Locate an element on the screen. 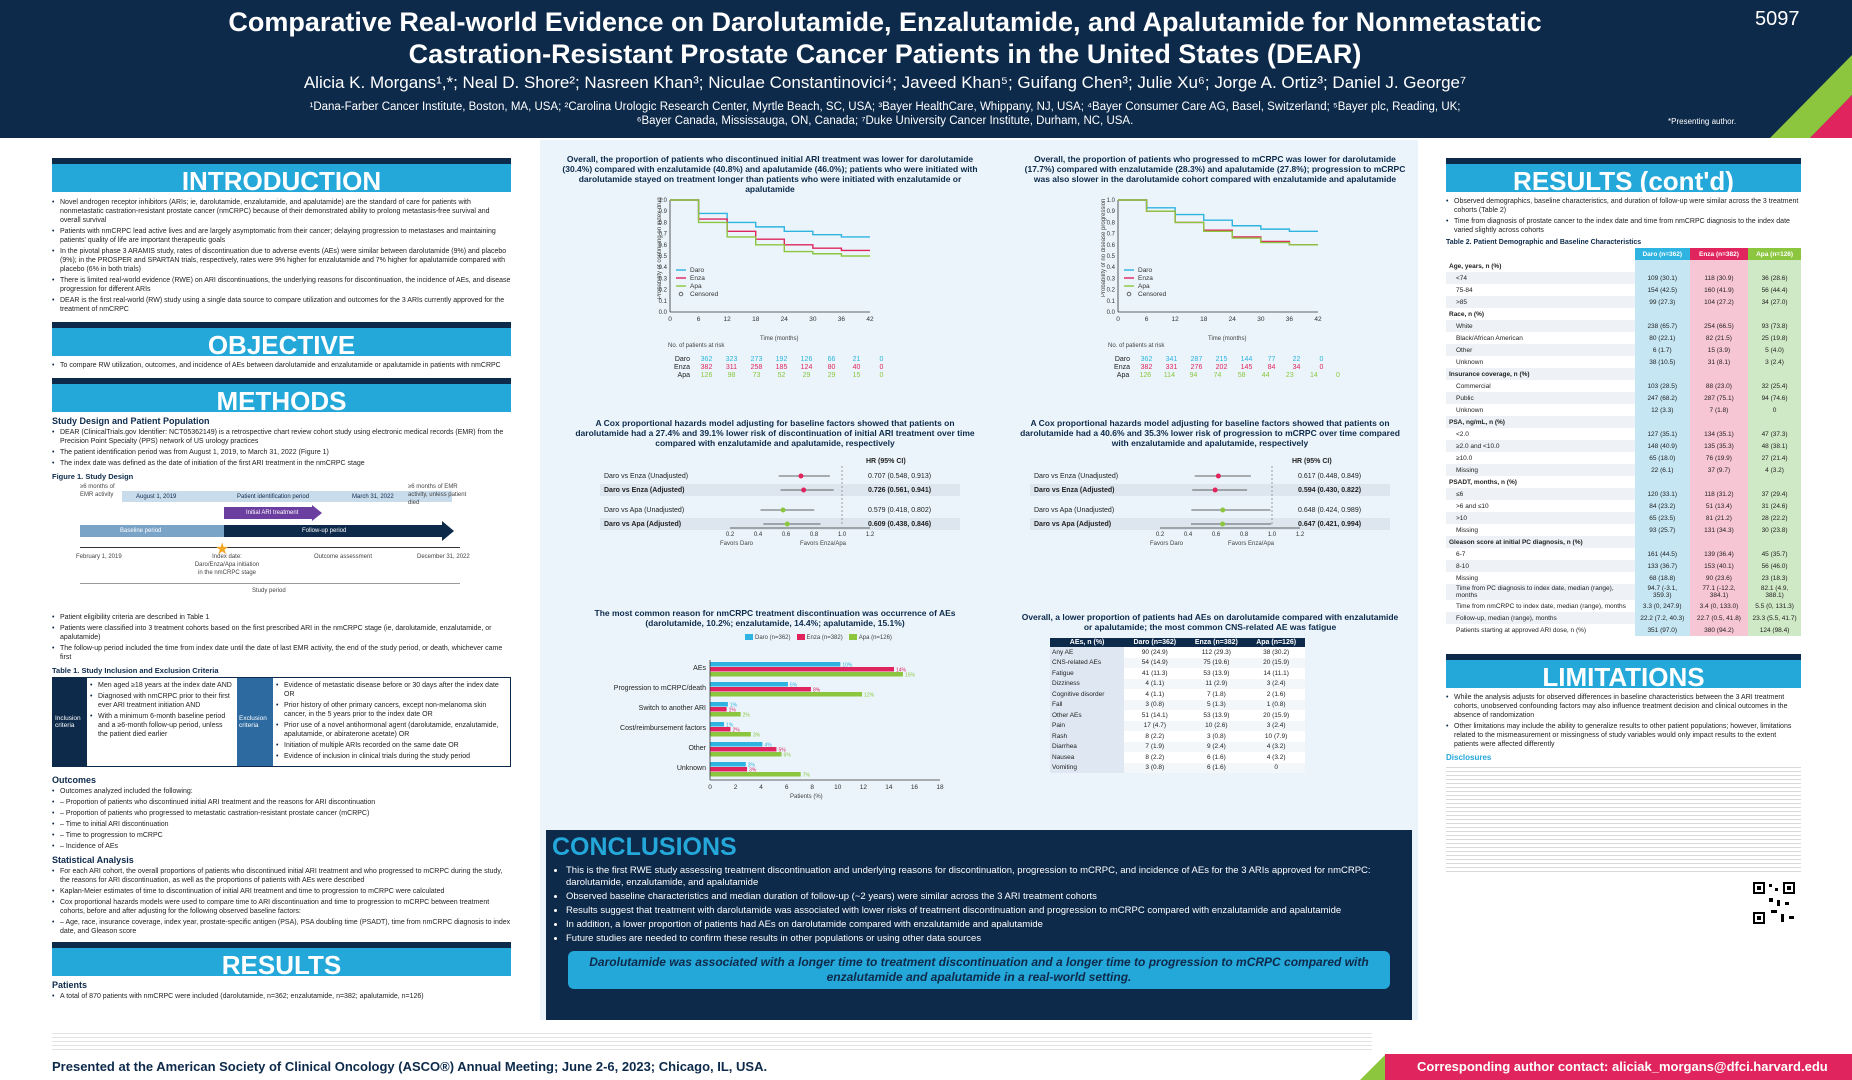 The width and height of the screenshot is (1852, 1080). bar-data-label: 6% is located at coordinates (794, 686).